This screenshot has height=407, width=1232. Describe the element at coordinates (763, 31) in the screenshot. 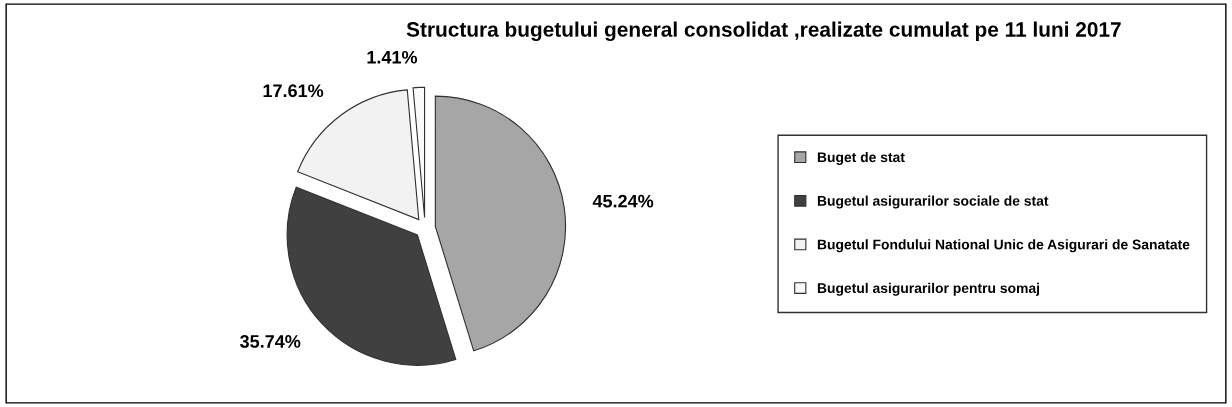

I see `chart-title: Structura bugetului general consolidat ,realizate cumulat pe 11 luni 2017` at that location.